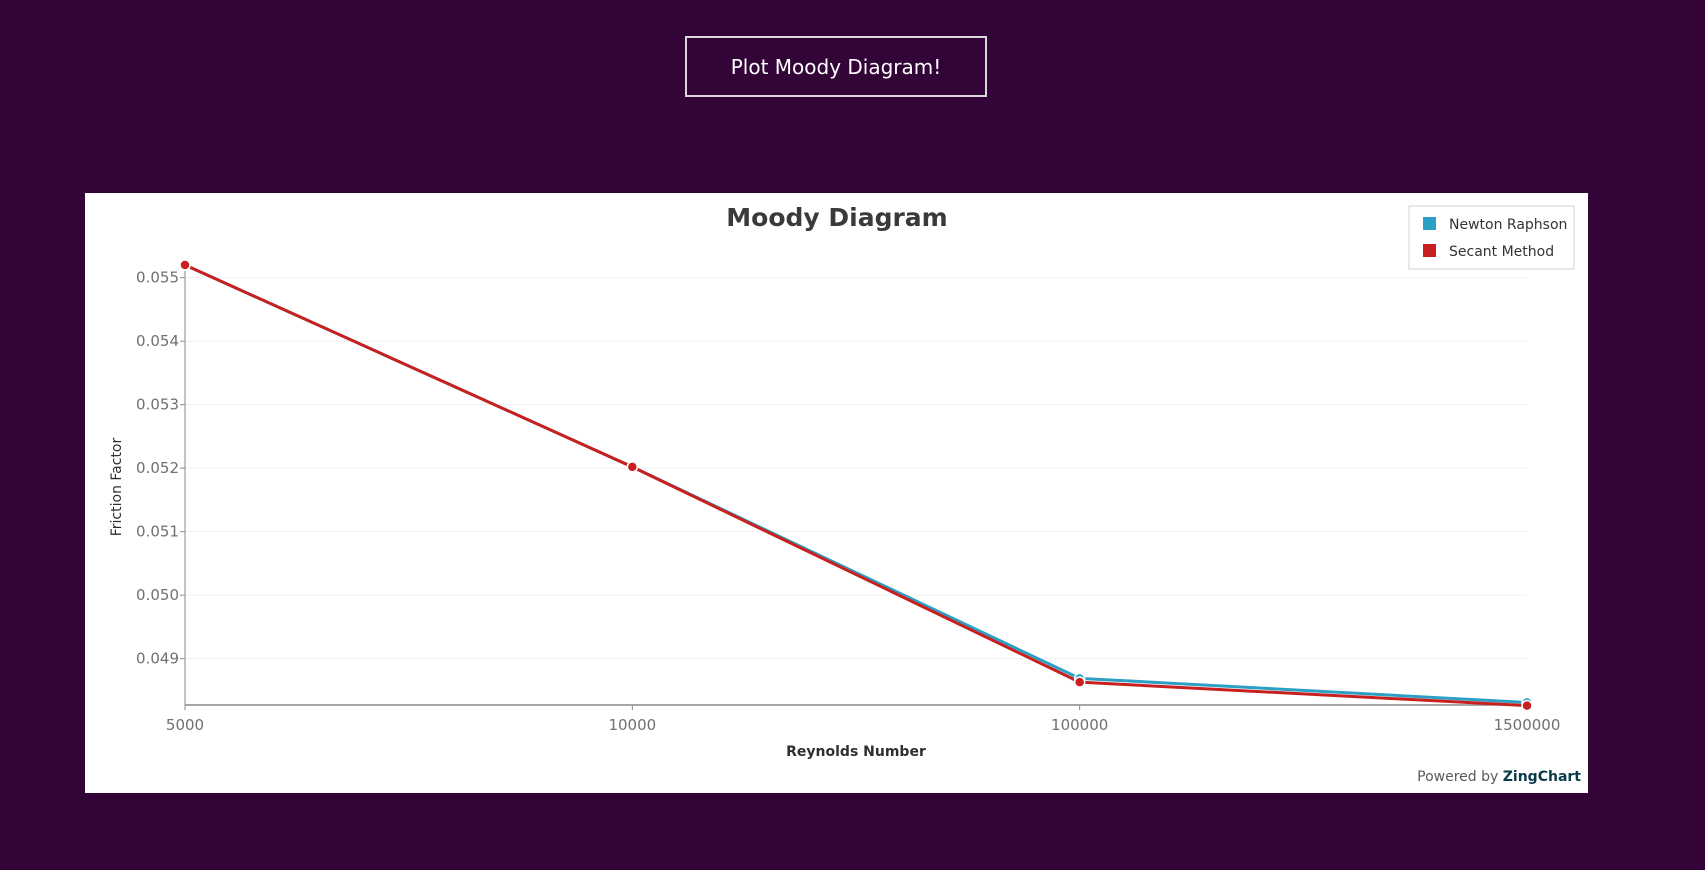 The height and width of the screenshot is (870, 1705). What do you see at coordinates (1541, 777) in the screenshot?
I see `credit-brand-link: ZingChart` at bounding box center [1541, 777].